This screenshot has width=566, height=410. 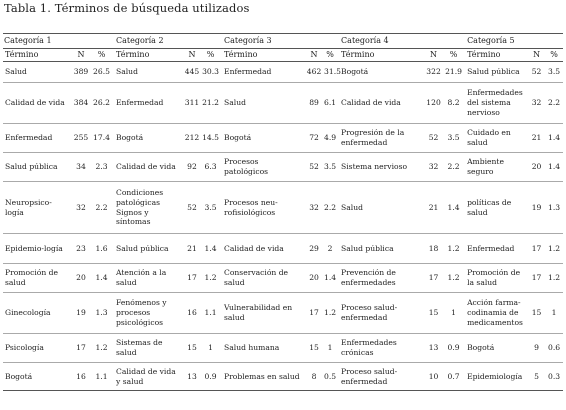 I want to click on term-cell: Enfermedades crónicas, so click(x=380, y=348).